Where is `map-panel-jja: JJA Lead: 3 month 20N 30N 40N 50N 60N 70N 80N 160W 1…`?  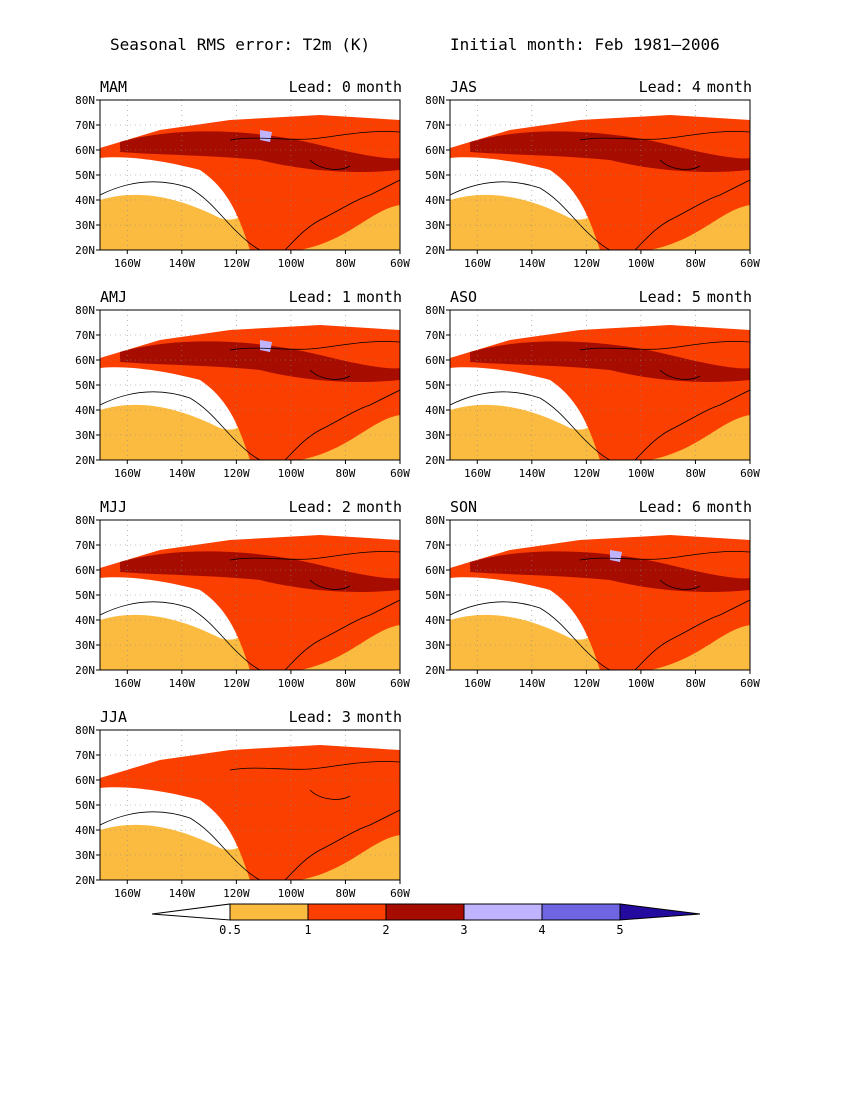 map-panel-jja: JJA Lead: 3 month 20N 30N 40N 50N 60N 70N 80N 160W 1… is located at coordinates (230, 808).